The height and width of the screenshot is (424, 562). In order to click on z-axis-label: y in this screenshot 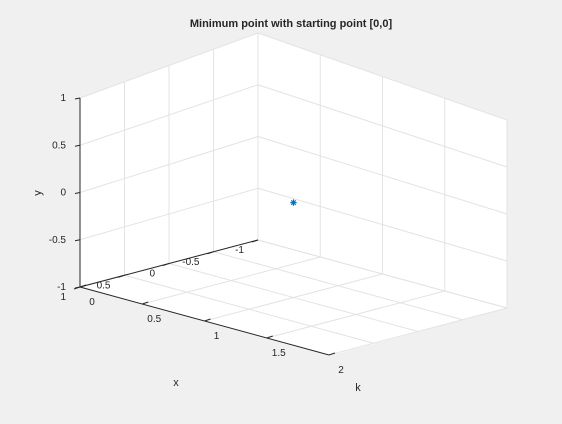, I will do `click(38, 193)`.